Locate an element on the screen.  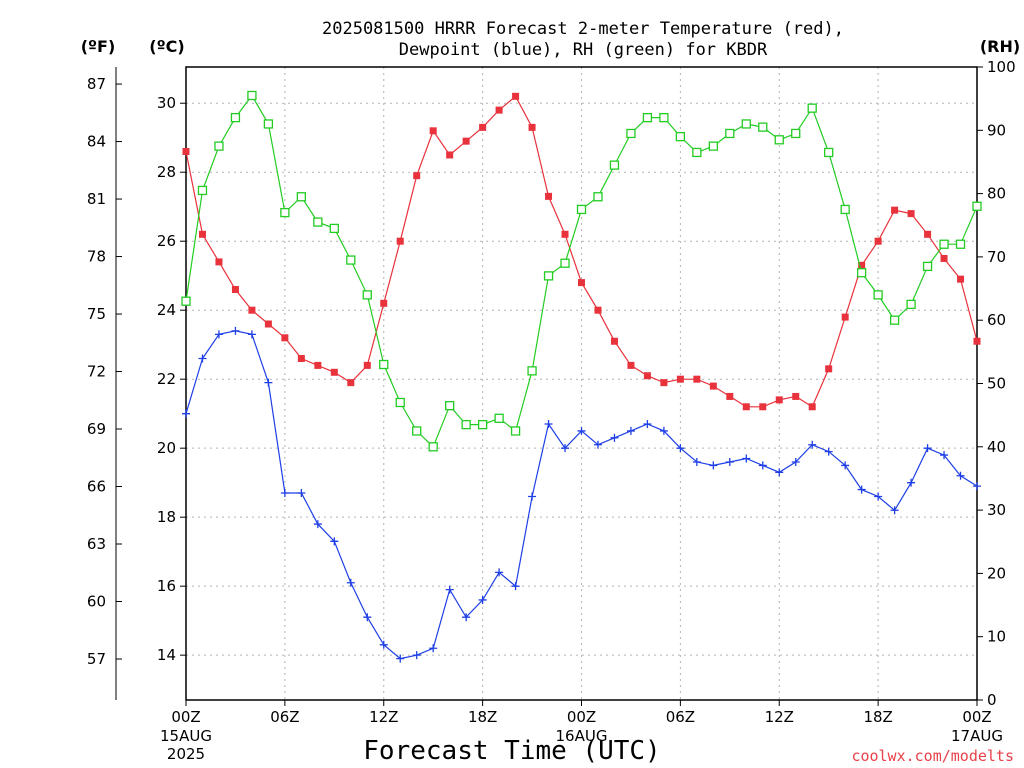
fahrenheit-tick-label: 84 is located at coordinates (96, 142).